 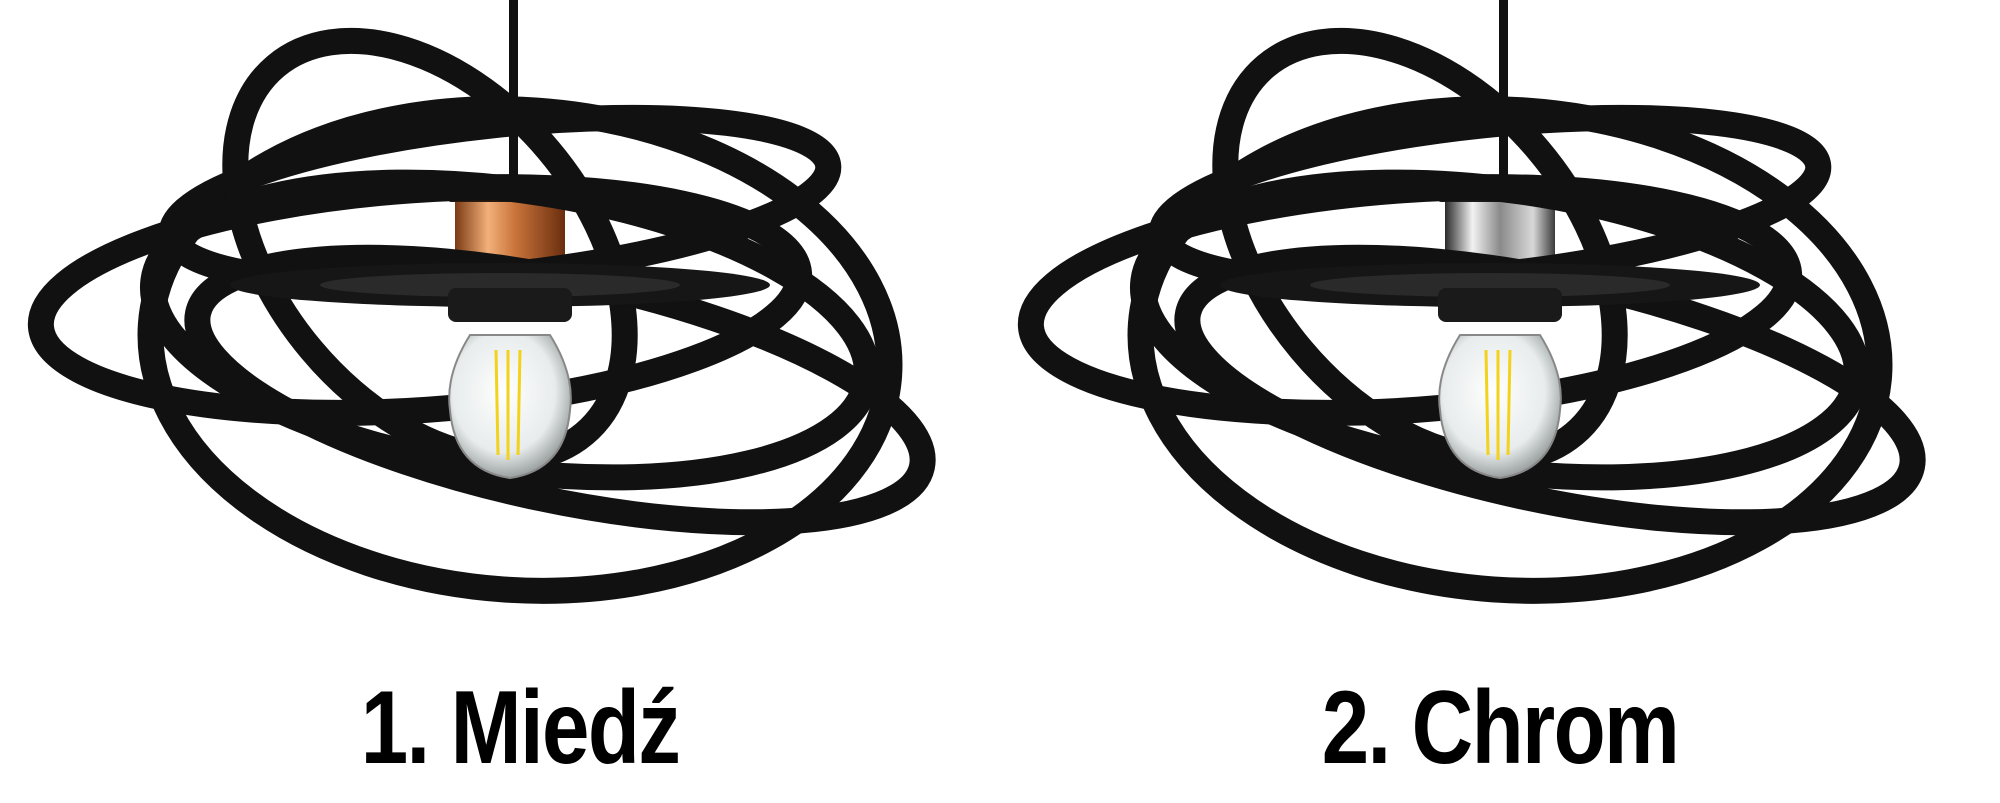 What do you see at coordinates (520, 728) in the screenshot?
I see `variant-label: 1. Miedź` at bounding box center [520, 728].